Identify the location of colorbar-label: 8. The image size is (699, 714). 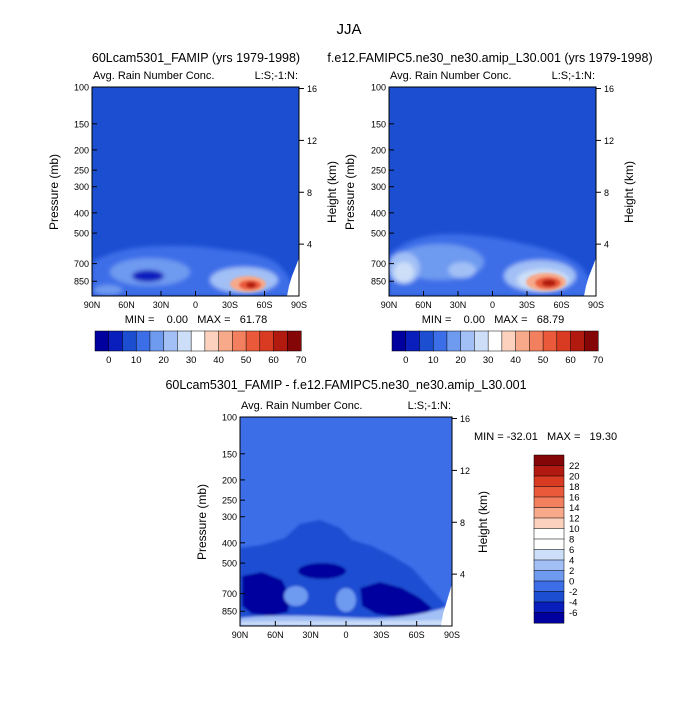
(571, 540).